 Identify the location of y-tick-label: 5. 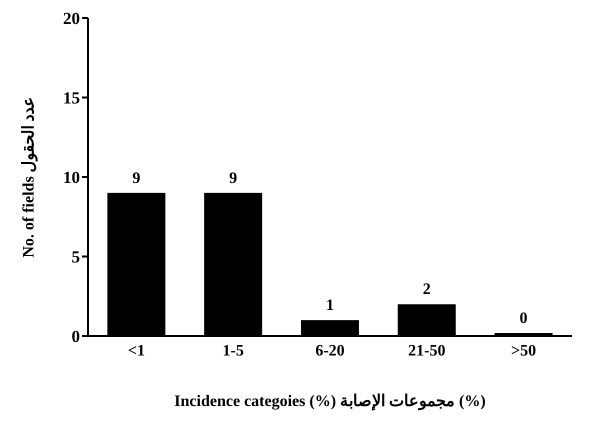
(76, 257).